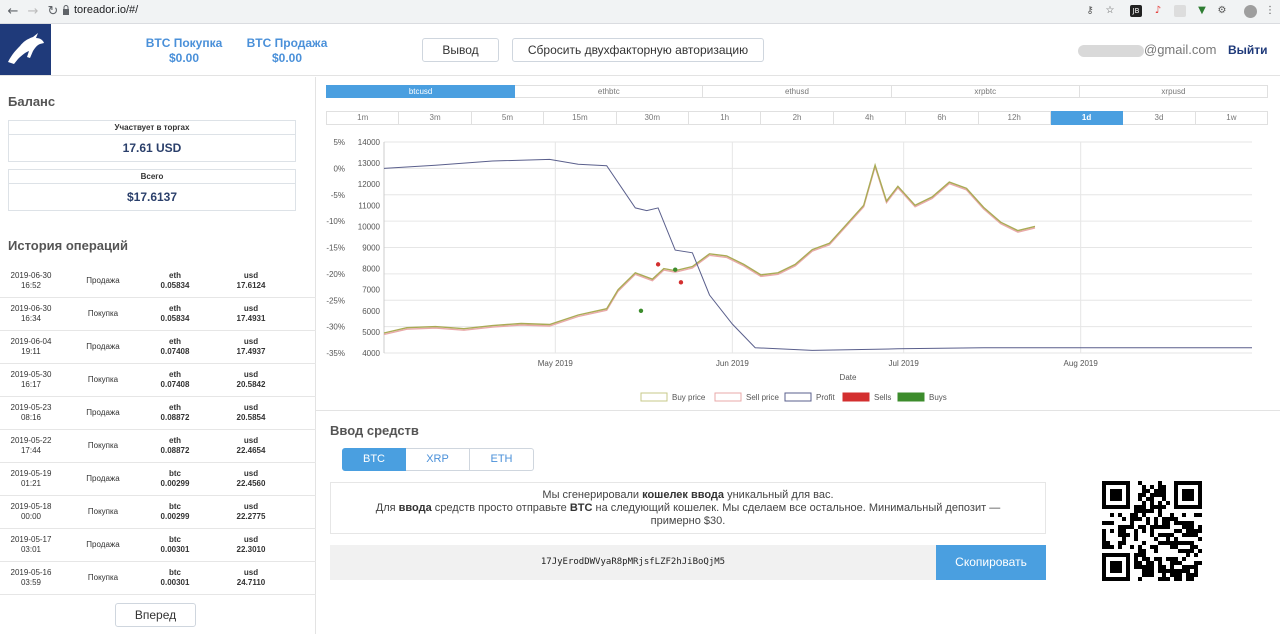 Image resolution: width=1280 pixels, height=634 pixels. Describe the element at coordinates (609, 91) in the screenshot. I see `tab-pair-ethbtc: ethbtc` at that location.